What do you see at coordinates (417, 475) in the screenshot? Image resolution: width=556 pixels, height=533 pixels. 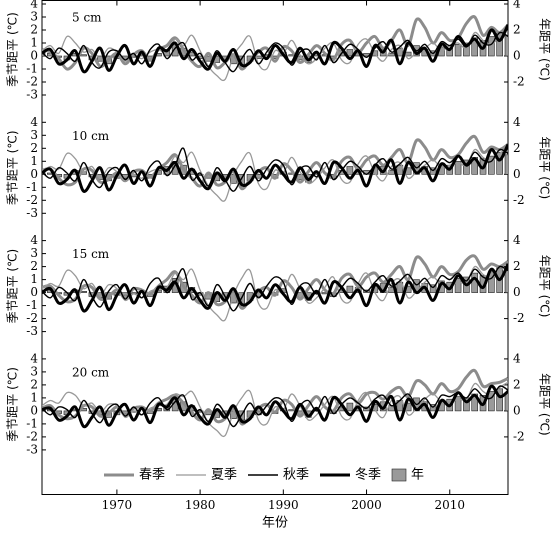 I see `legend-label: 年` at bounding box center [417, 475].